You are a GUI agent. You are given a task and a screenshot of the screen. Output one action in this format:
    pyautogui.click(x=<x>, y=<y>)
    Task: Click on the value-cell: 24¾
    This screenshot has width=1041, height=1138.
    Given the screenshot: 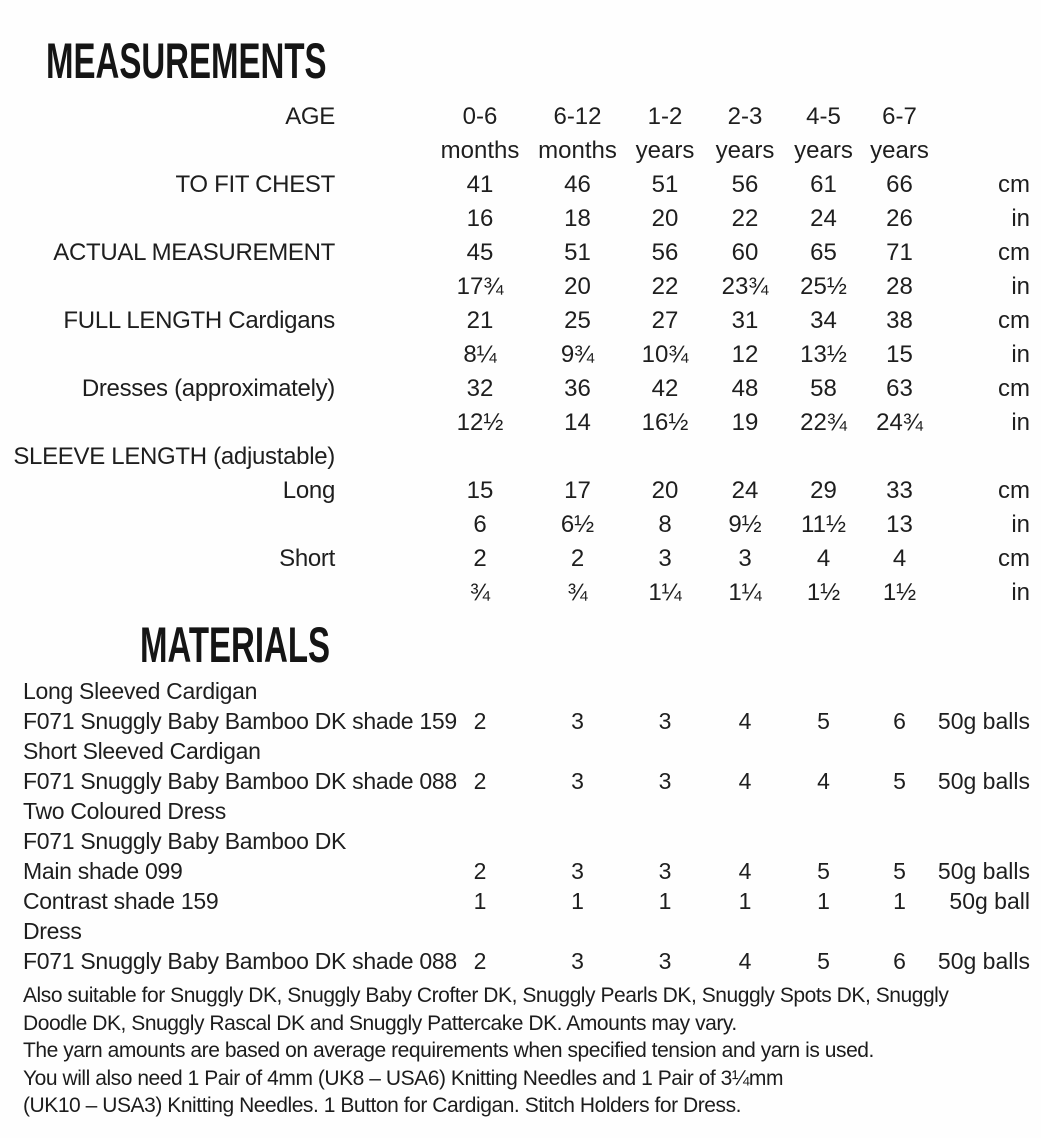 What is the action you would take?
    pyautogui.click(x=899, y=422)
    